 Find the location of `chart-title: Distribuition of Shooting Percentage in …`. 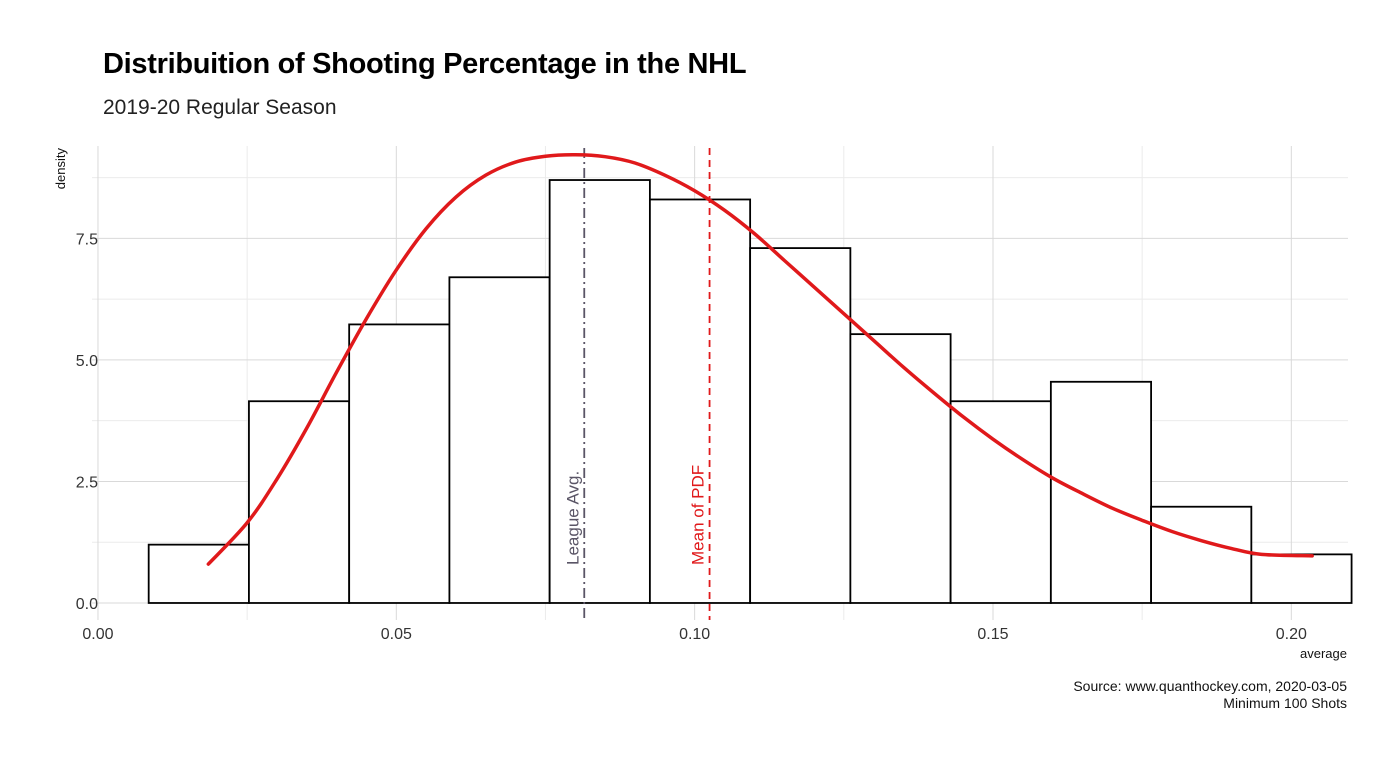

chart-title: Distribuition of Shooting Percentage in … is located at coordinates (425, 64).